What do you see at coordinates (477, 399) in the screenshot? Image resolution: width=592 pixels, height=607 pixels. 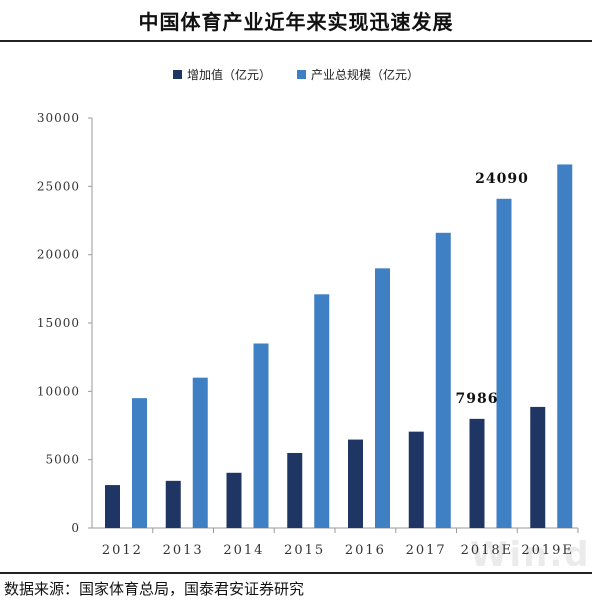 I see `data-label: 7986` at bounding box center [477, 399].